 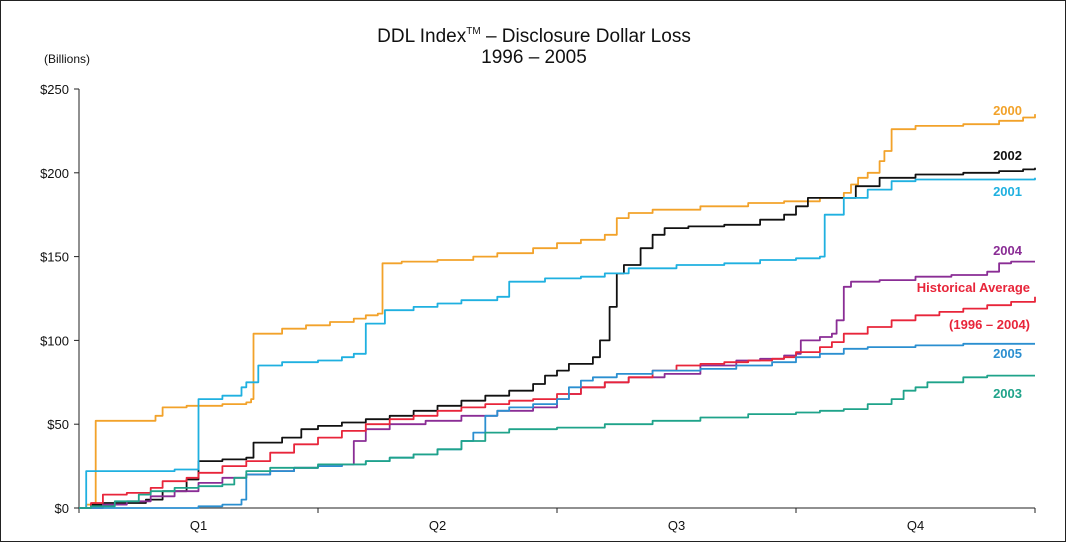 I want to click on x-category-label: Q2, so click(x=437, y=525).